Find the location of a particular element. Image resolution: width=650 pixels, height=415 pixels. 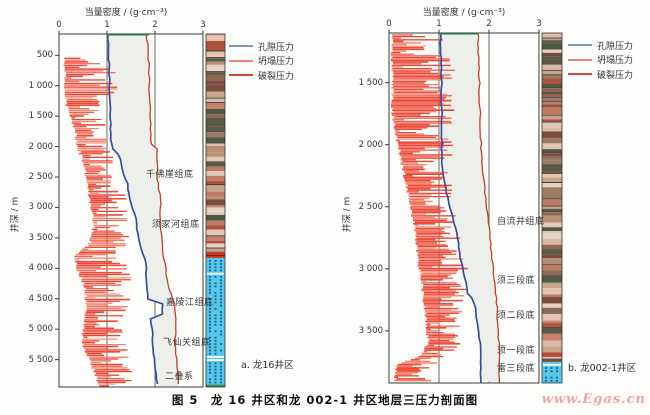

left-sub-caption: a. 龙16井区 is located at coordinates (267, 365).